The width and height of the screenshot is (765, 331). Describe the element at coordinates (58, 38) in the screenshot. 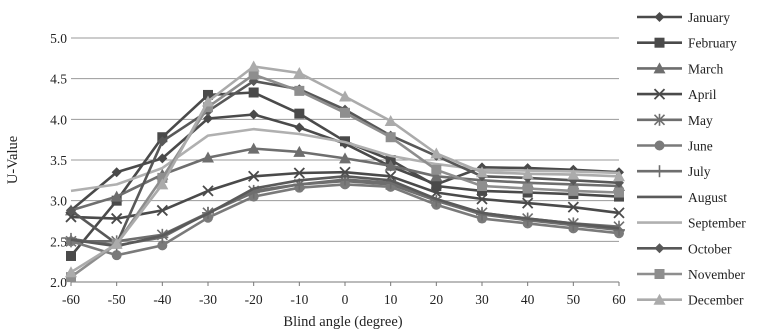

I see `y-tick-label: 5.0` at that location.